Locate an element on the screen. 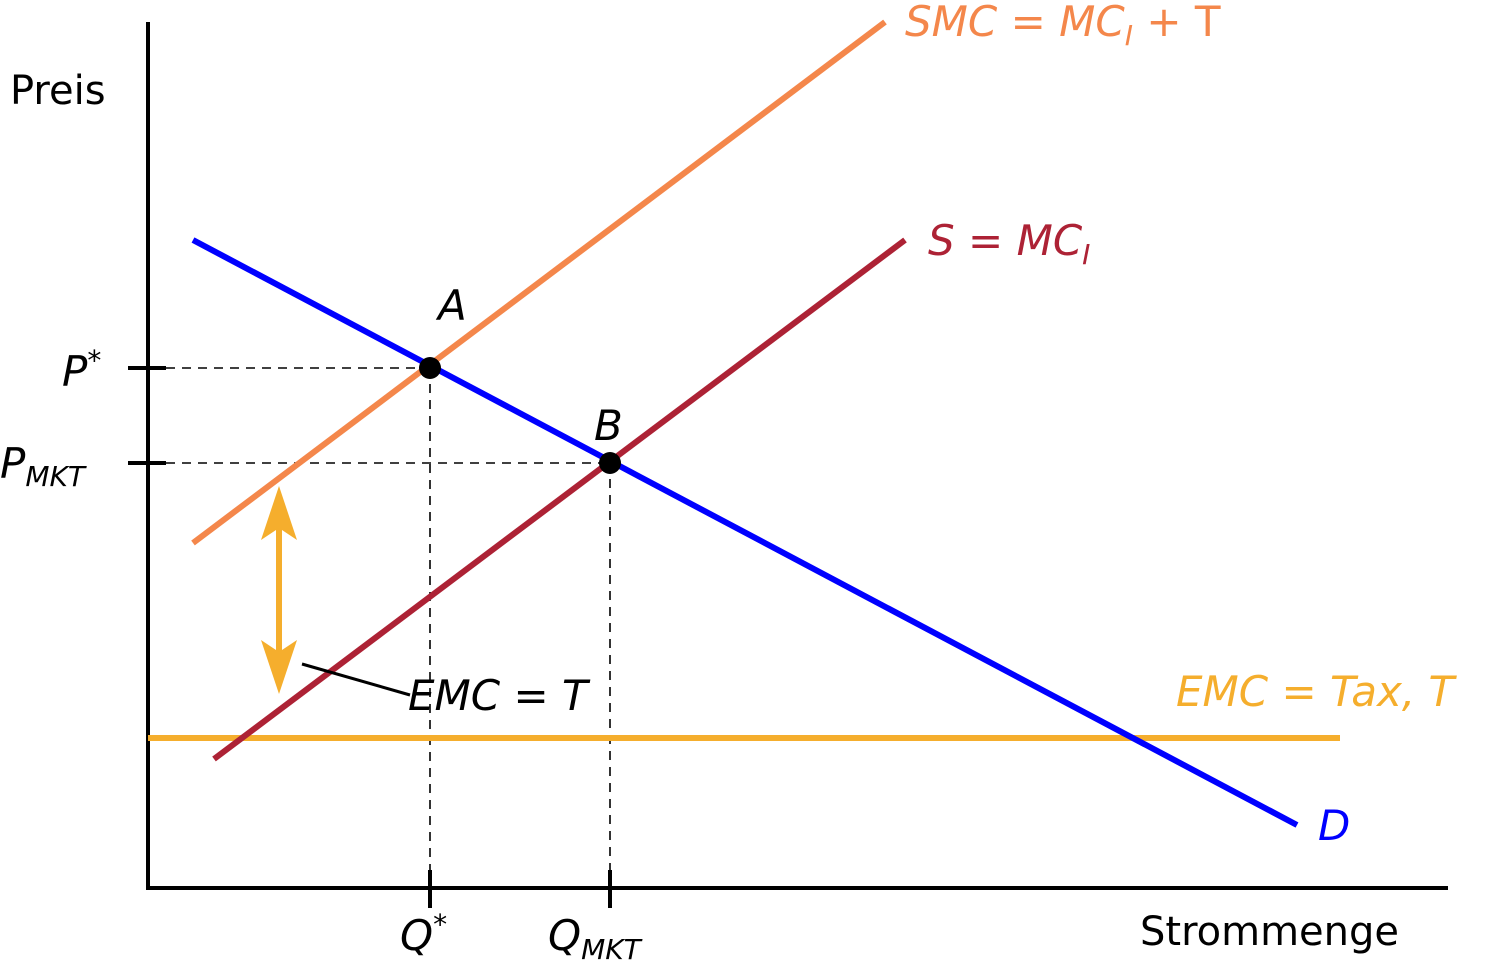 The image size is (1505, 961). p-mkt-label: PMKT is located at coordinates (43, 466).